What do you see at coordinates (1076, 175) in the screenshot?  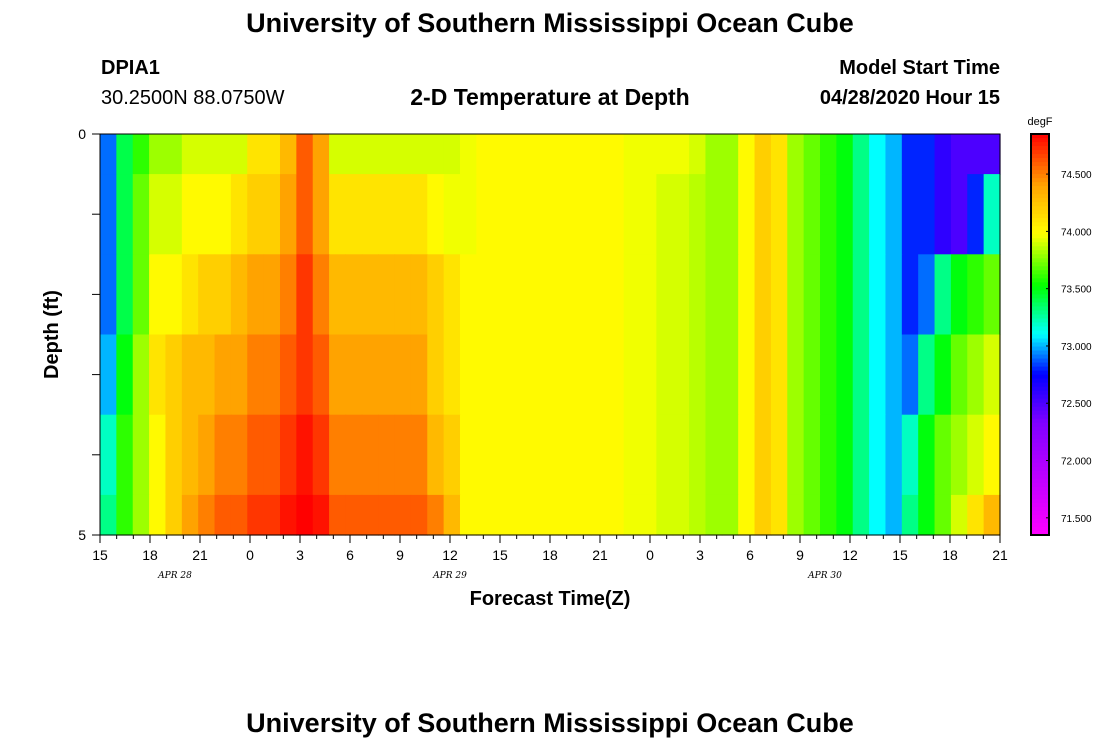 I see `colorbar-tick-label: 74.500` at bounding box center [1076, 175].